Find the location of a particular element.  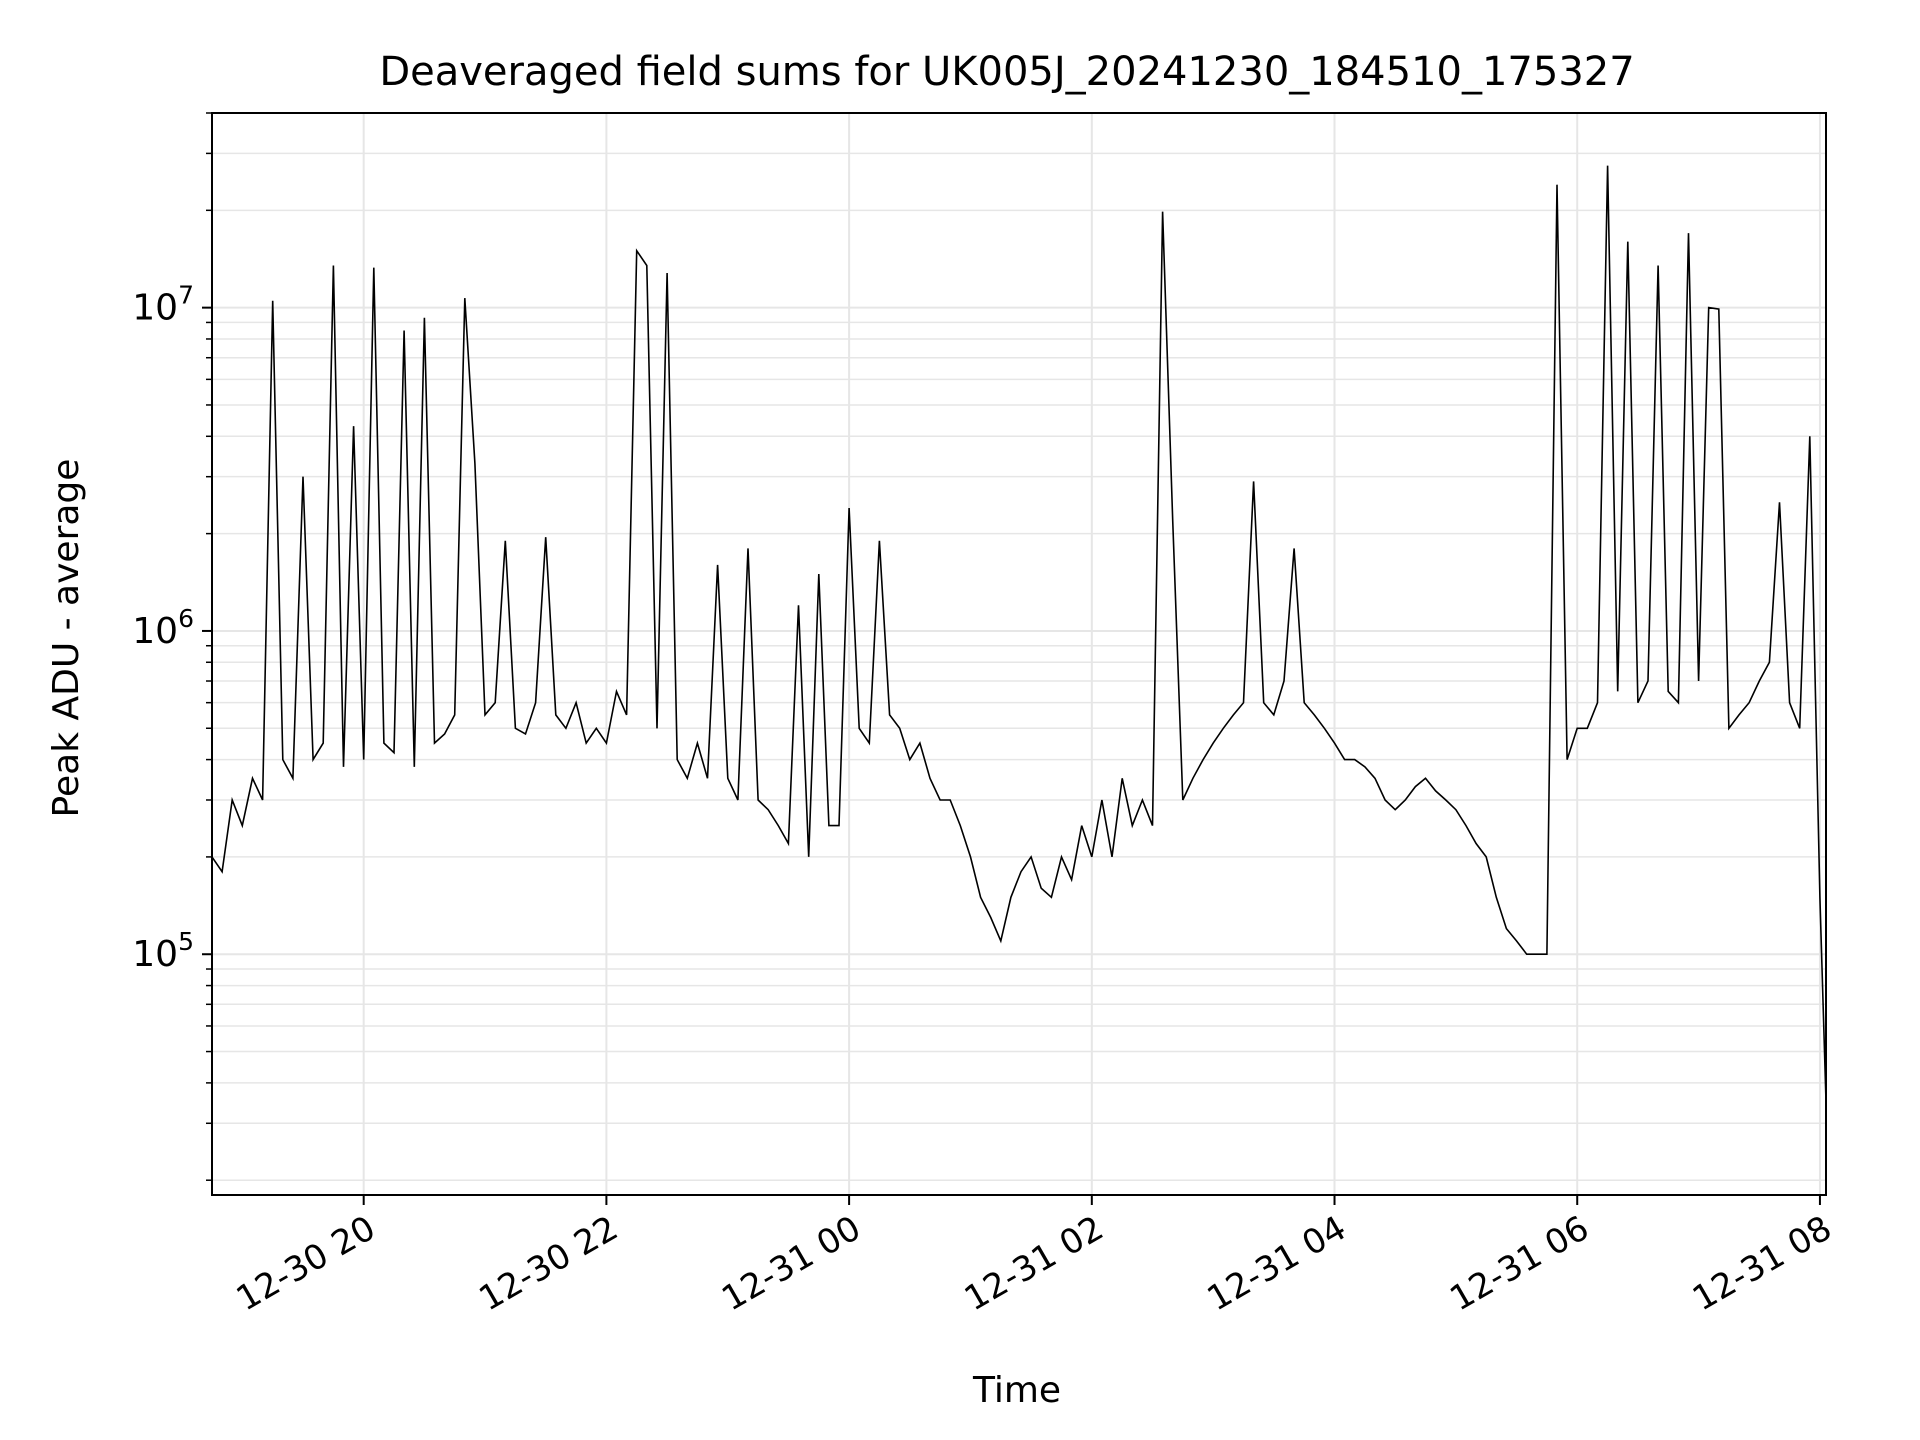

y-tick-label: 10⁶ is located at coordinates (163, 628).